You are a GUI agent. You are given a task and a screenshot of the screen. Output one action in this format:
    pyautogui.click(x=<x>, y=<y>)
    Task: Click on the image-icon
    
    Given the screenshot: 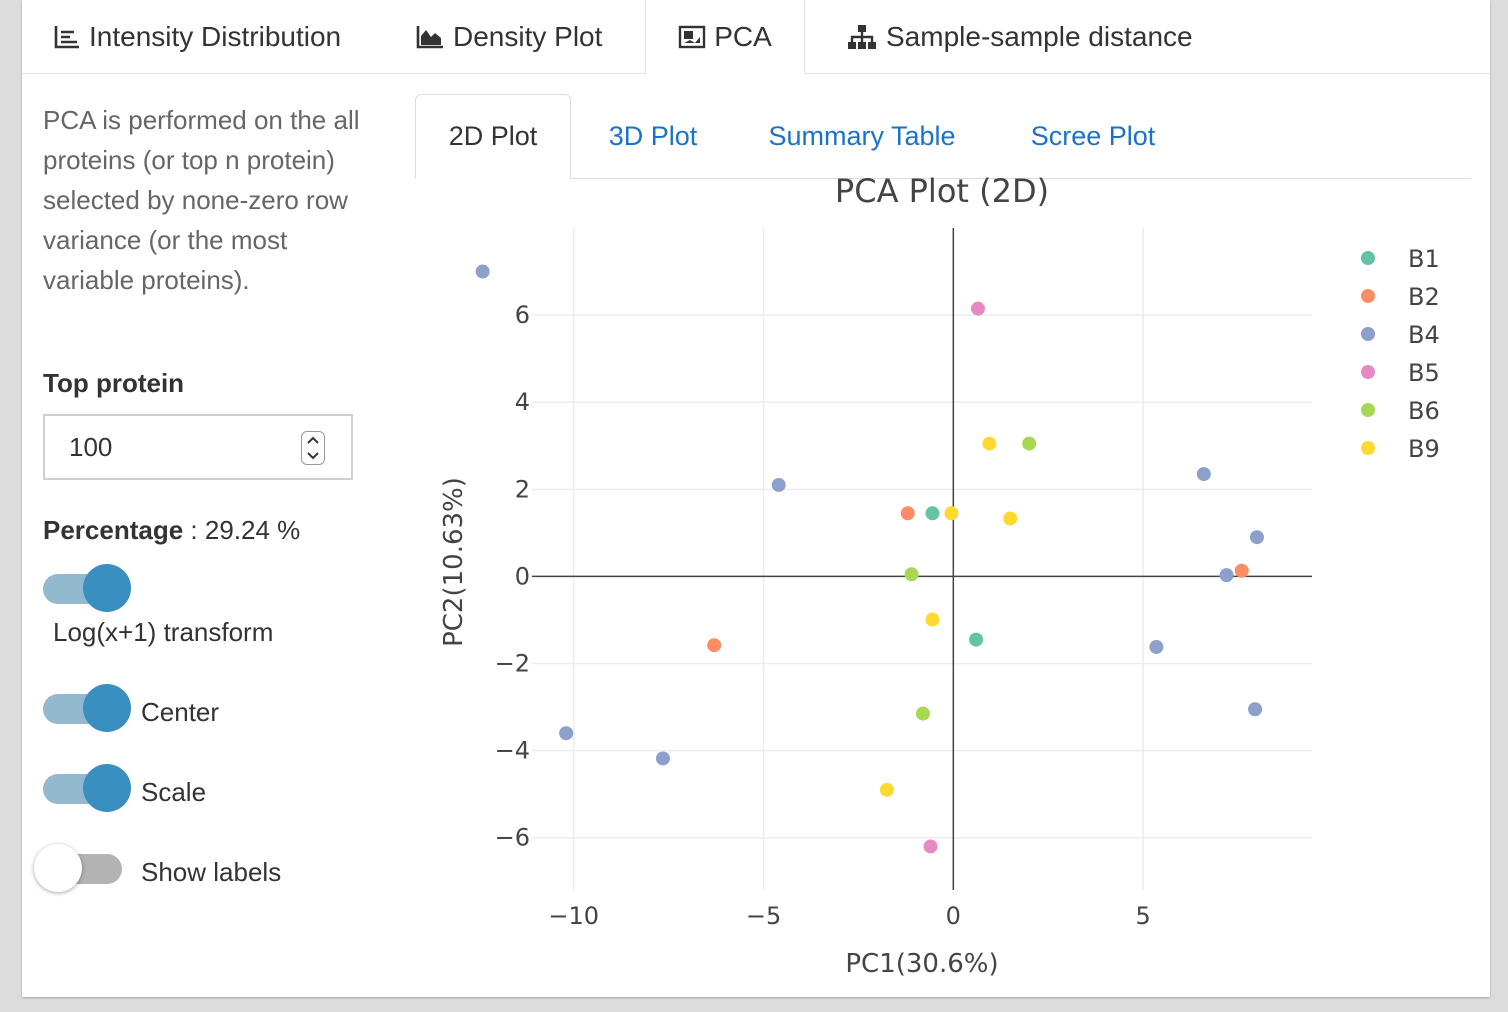 What is the action you would take?
    pyautogui.click(x=692, y=37)
    